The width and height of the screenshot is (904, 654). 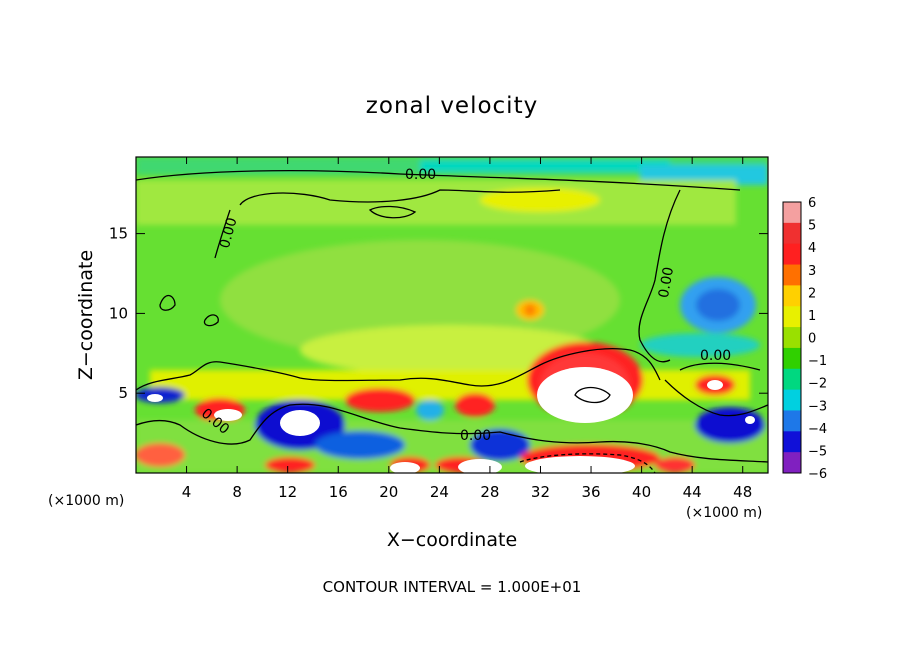 I want to click on x-tick-label: 32, so click(x=540, y=492).